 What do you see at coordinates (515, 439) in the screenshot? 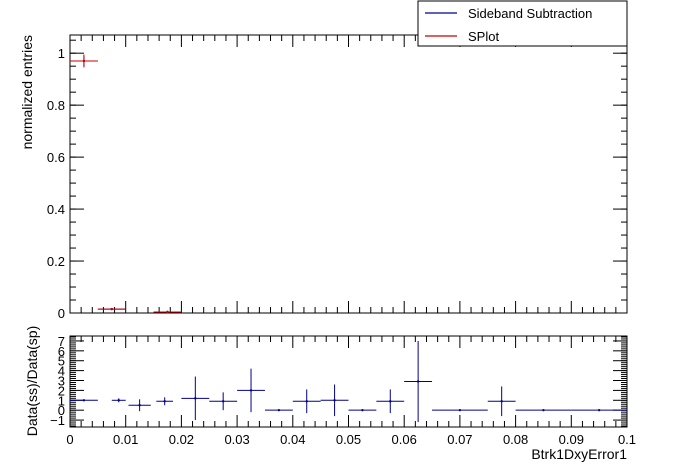
I see `x-tick-label: 0.08` at bounding box center [515, 439].